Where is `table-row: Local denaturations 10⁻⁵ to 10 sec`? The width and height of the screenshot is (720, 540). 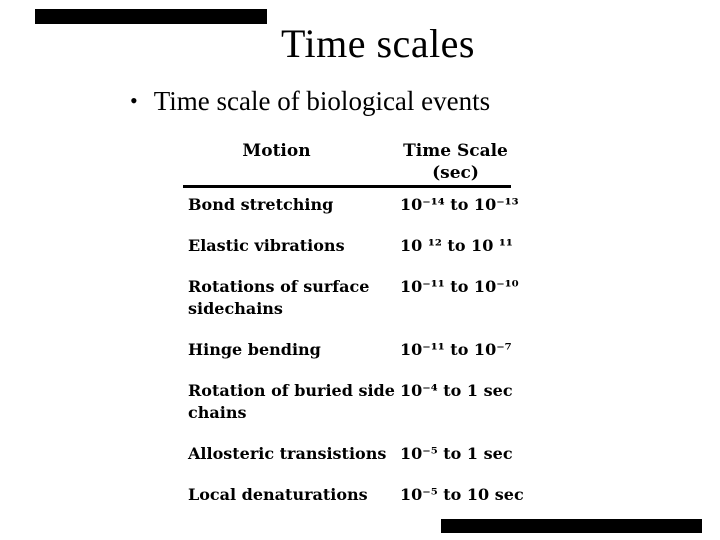
table-row: Local denaturations 10⁻⁵ to 10 sec is located at coordinates (353, 495).